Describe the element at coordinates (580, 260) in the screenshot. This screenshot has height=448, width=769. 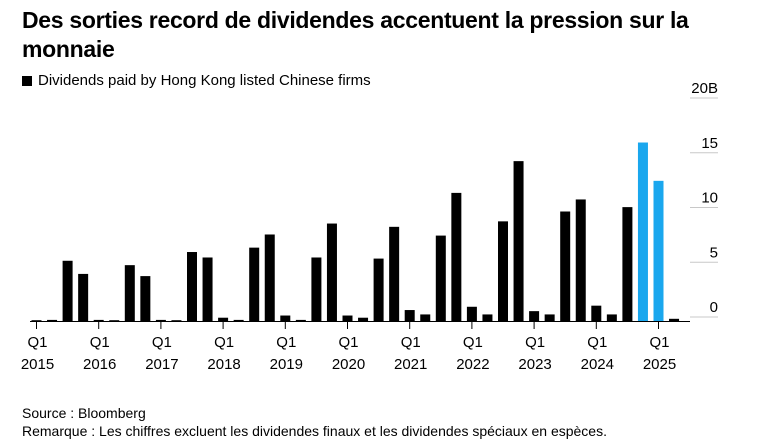
I see `bar-2023Q4` at that location.